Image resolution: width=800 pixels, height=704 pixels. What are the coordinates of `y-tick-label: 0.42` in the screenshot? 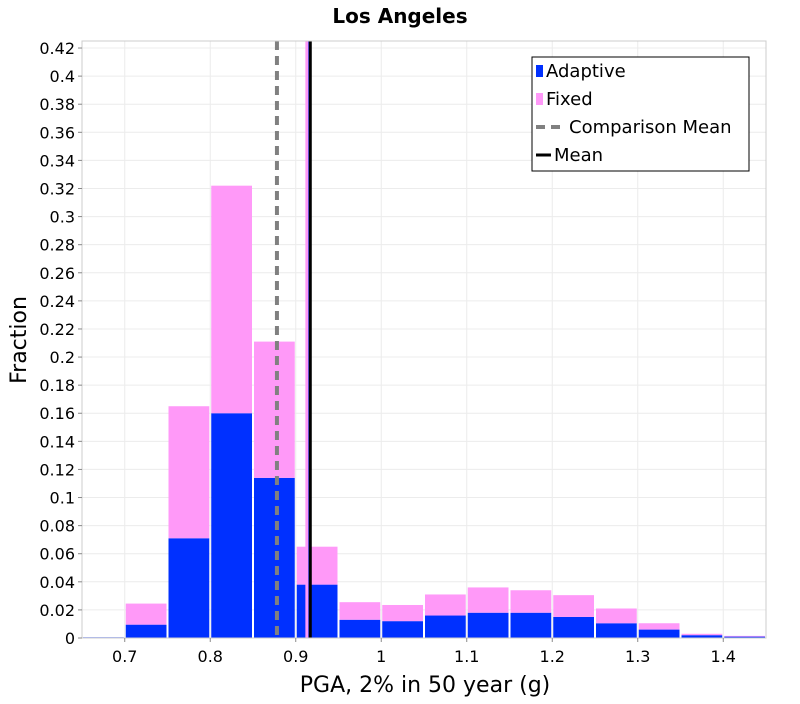 It's located at (57, 48).